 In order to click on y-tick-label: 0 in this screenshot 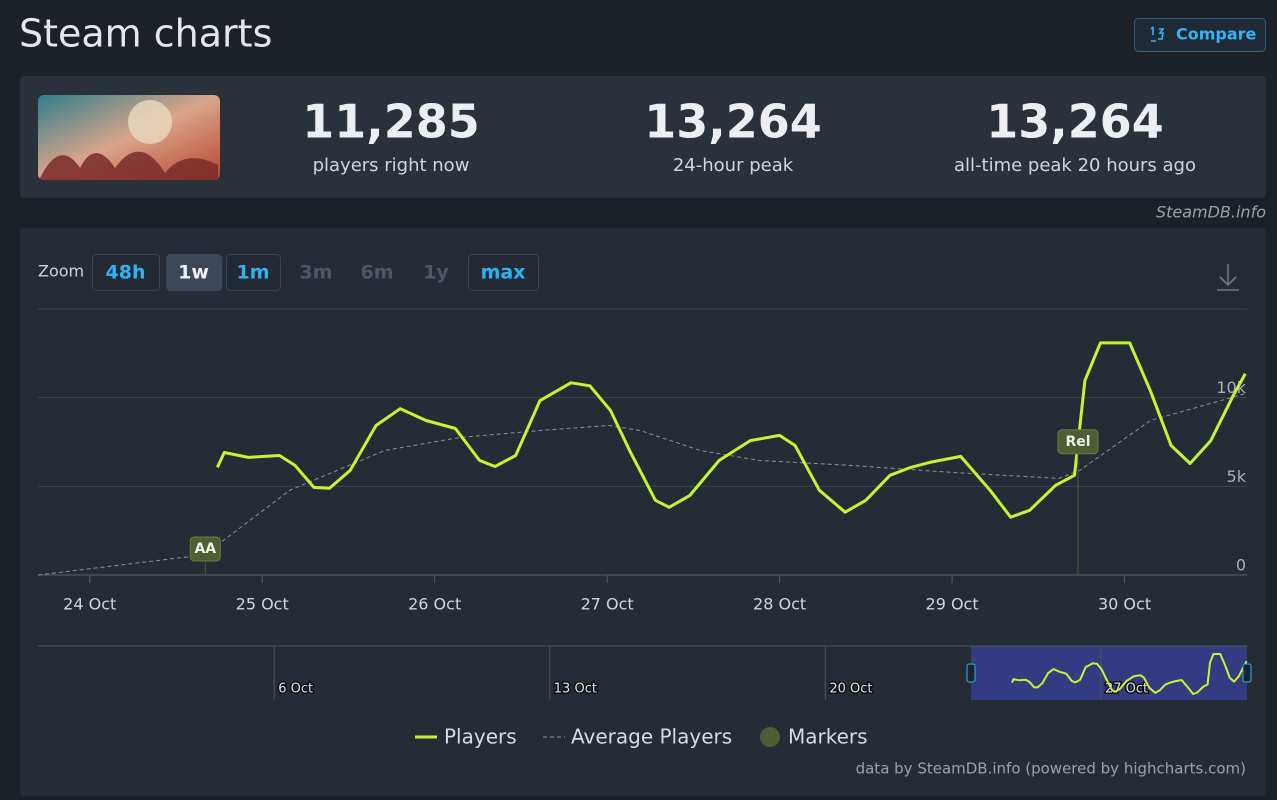, I will do `click(1241, 565)`.